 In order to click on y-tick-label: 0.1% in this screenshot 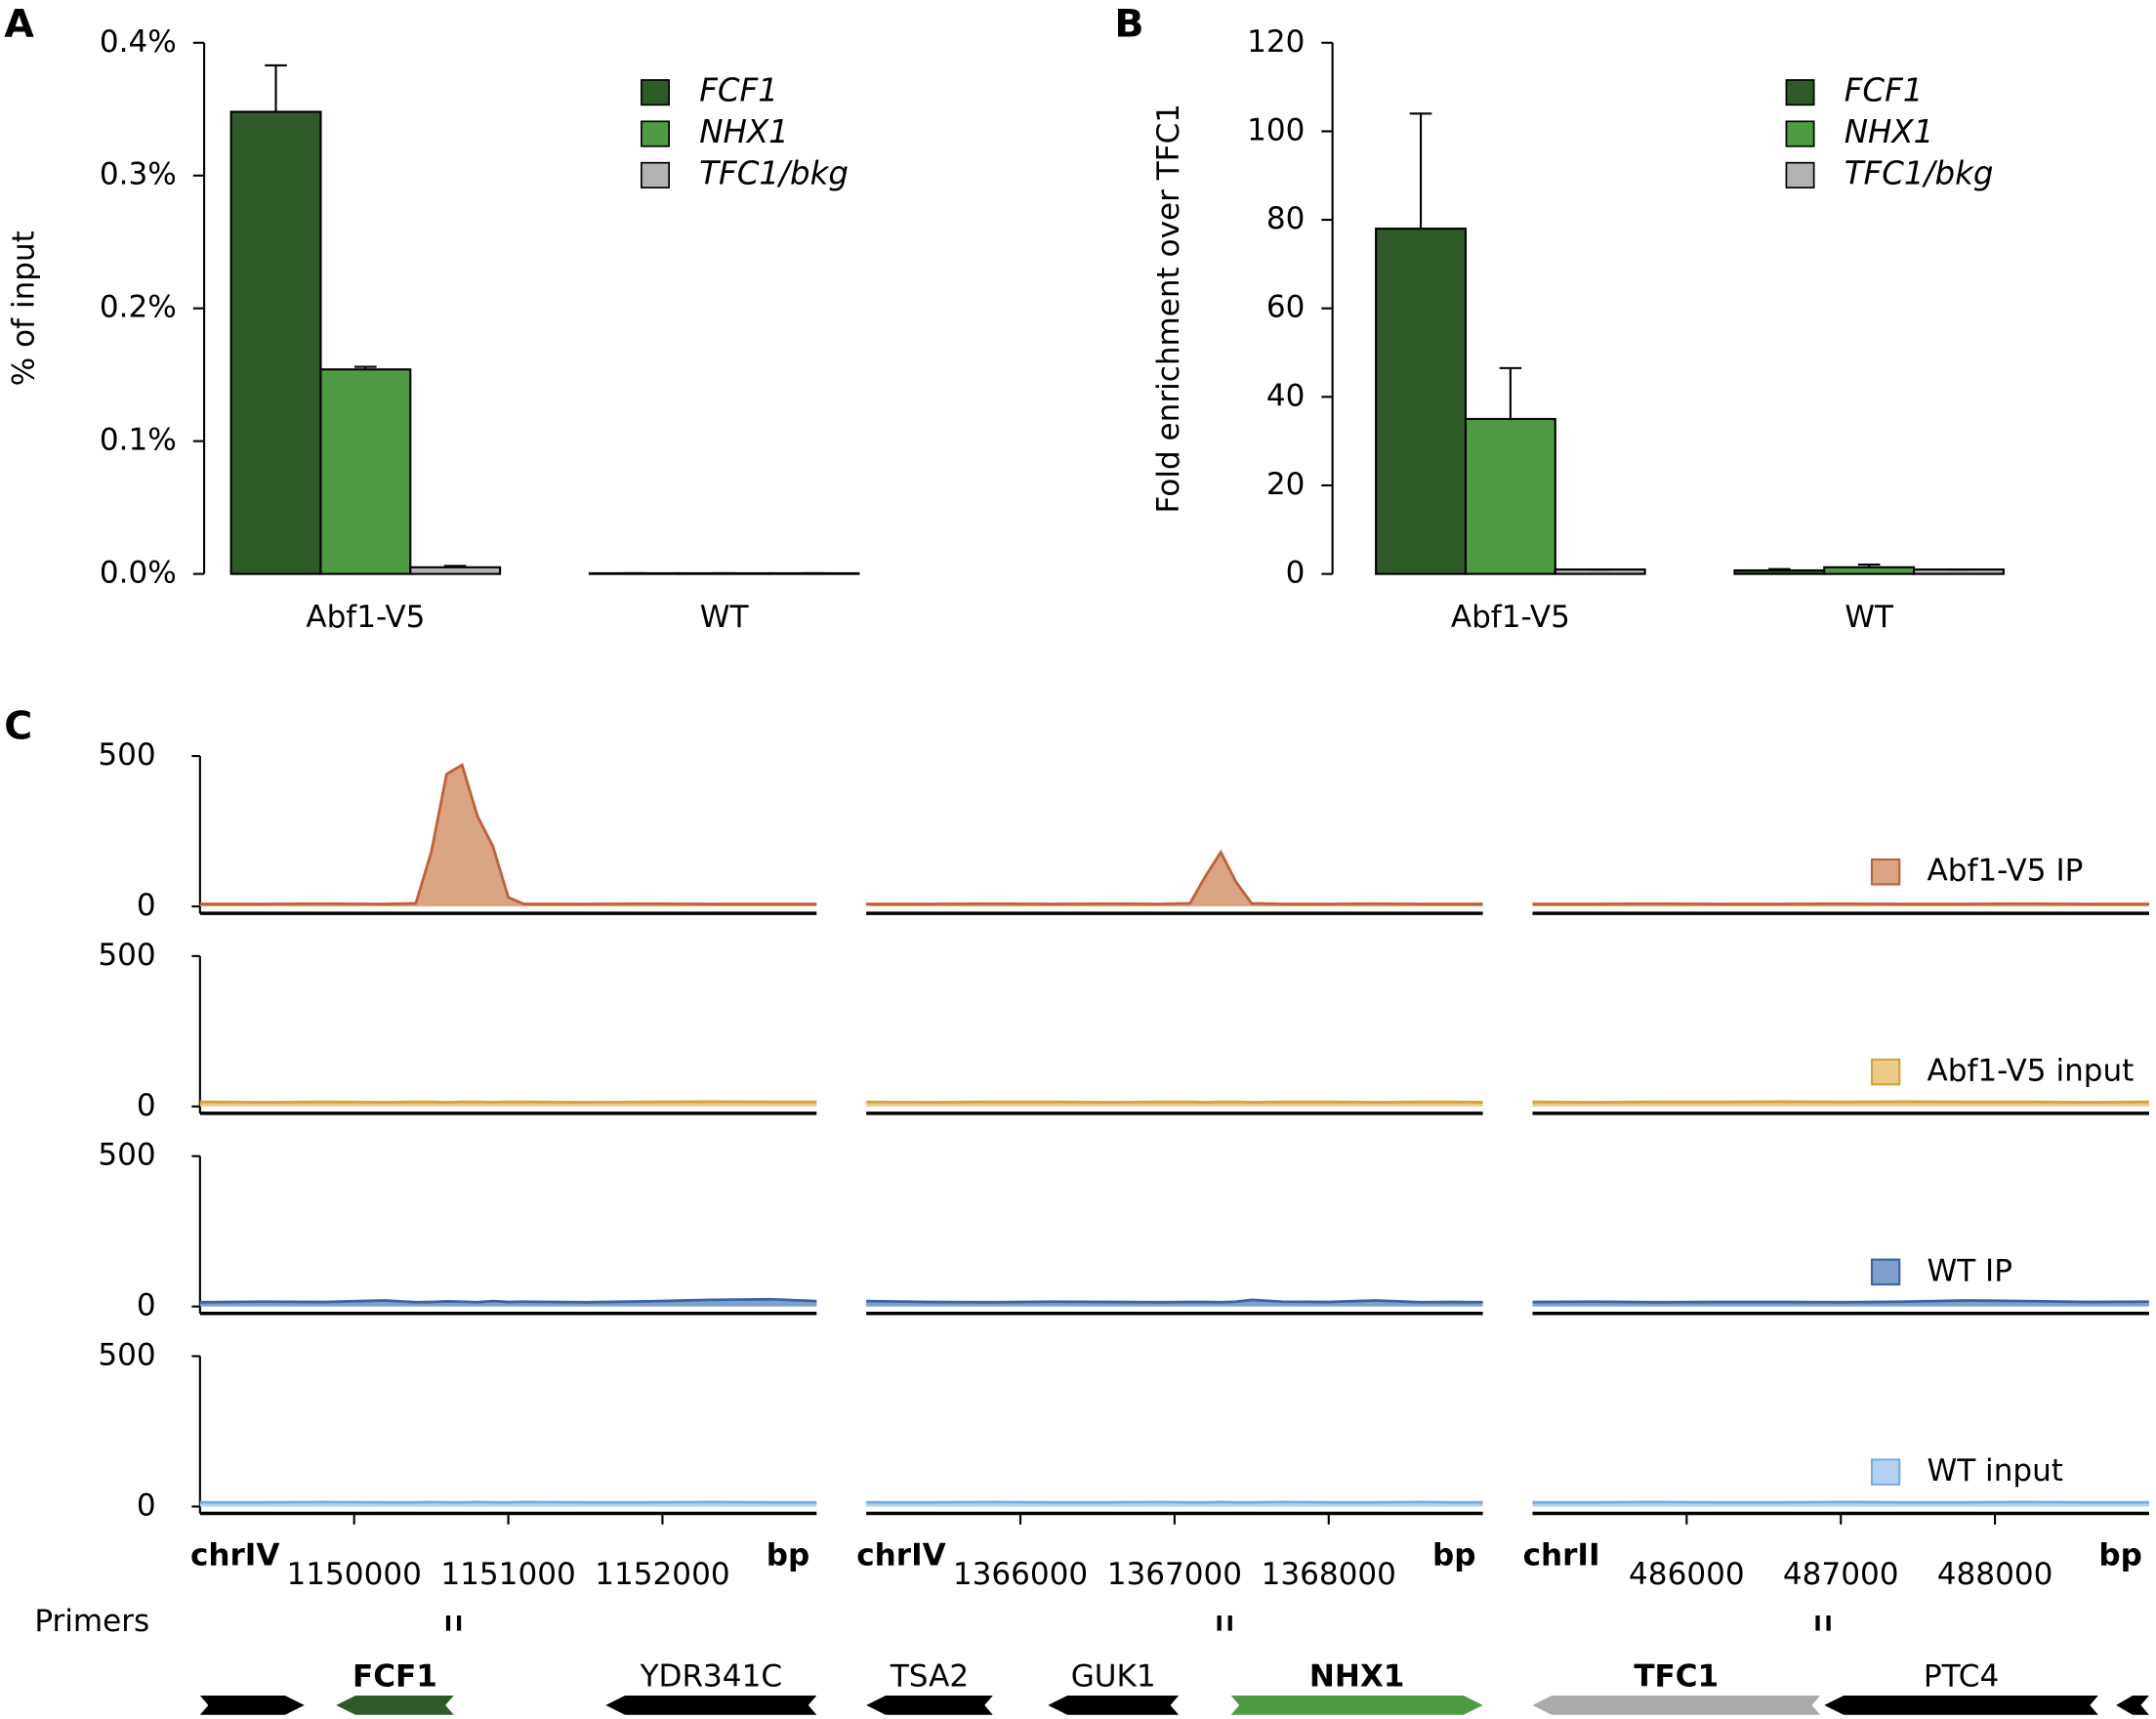, I will do `click(138, 440)`.